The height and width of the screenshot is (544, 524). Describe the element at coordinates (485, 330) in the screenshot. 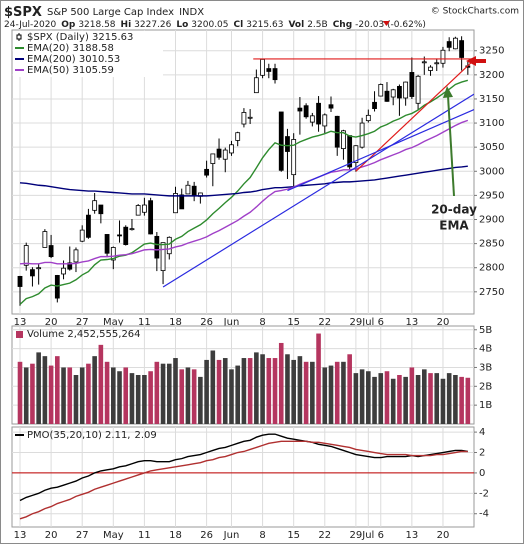

I see `y-tick-label: 5B` at that location.